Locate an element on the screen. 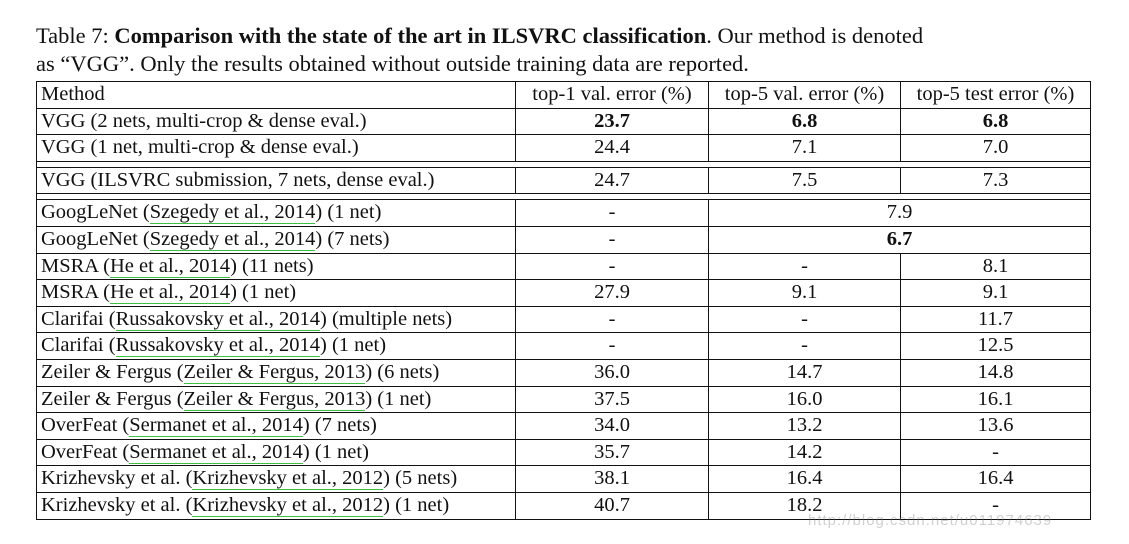 The height and width of the screenshot is (544, 1129). method-suffix: ) (5 nets) is located at coordinates (420, 478).